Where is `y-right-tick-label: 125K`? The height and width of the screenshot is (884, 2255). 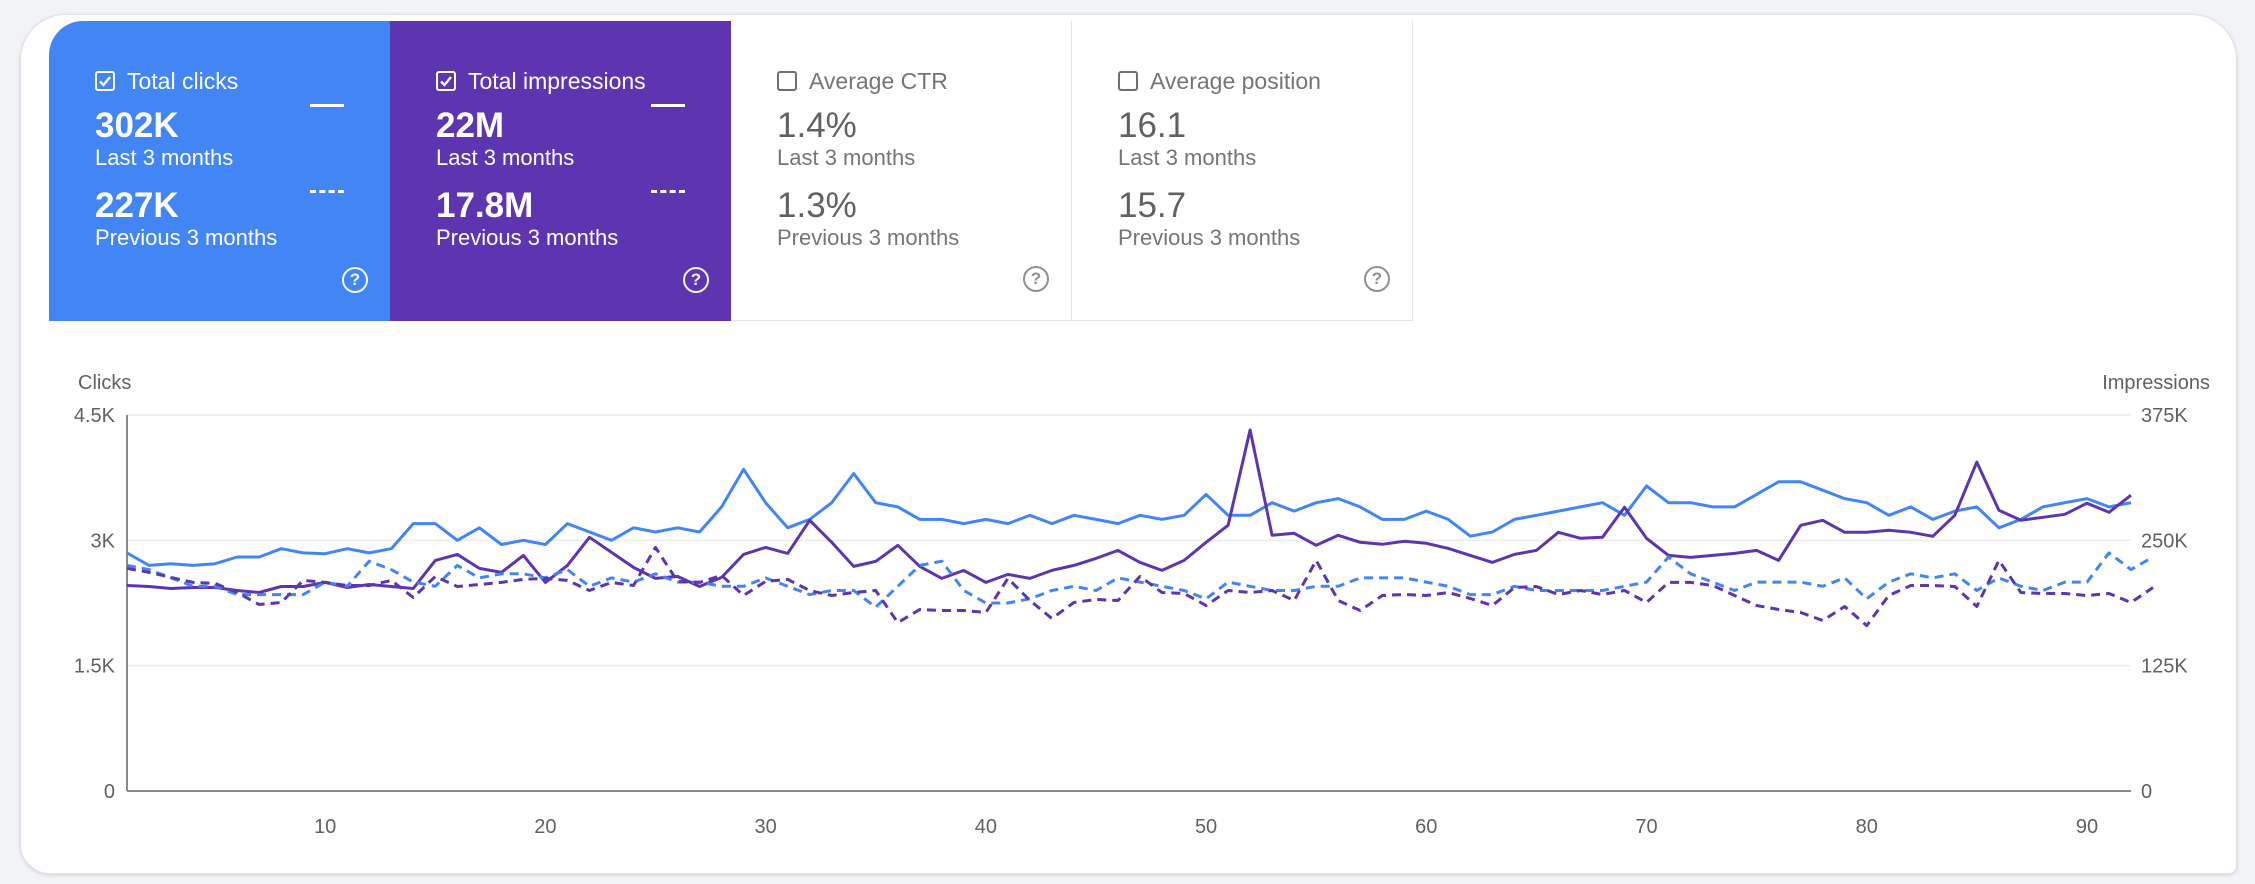 y-right-tick-label: 125K is located at coordinates (2164, 667).